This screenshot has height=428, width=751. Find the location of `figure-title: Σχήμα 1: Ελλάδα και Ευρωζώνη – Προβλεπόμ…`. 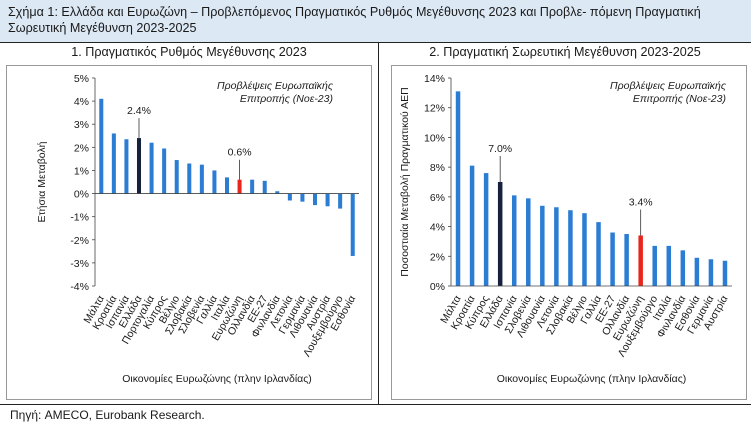

figure-title: Σχήμα 1: Ελλάδα και Ευρωζώνη – Προβλεπόμ… is located at coordinates (354, 20).